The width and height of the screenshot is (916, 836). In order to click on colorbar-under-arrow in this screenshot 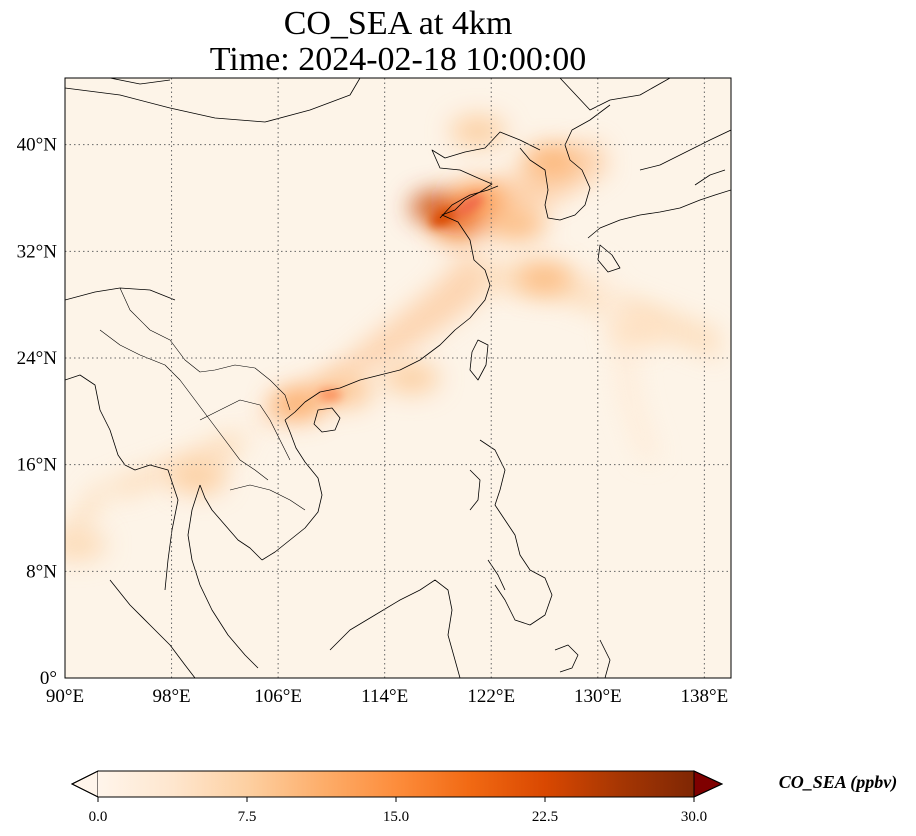, I will do `click(84, 784)`.